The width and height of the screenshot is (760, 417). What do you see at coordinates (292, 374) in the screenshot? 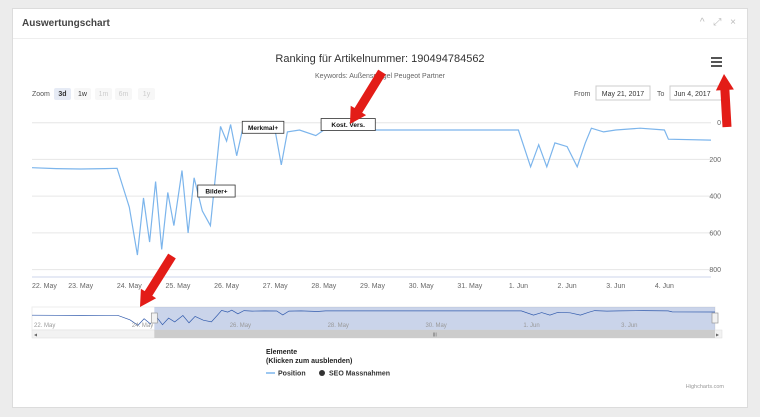
I see `legend-item-label: Position` at bounding box center [292, 374].